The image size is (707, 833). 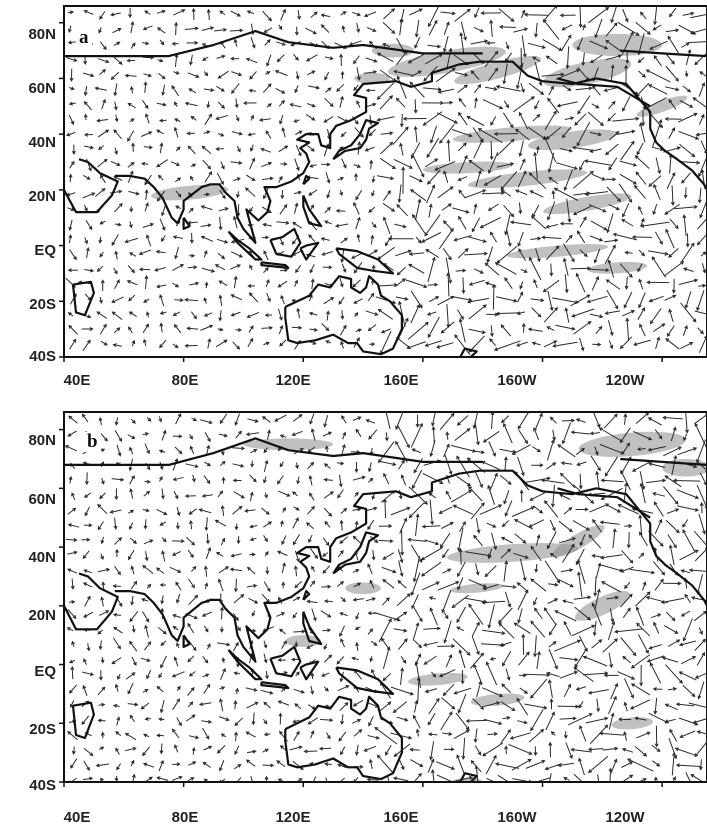 I want to click on coastline, so click(x=356, y=140).